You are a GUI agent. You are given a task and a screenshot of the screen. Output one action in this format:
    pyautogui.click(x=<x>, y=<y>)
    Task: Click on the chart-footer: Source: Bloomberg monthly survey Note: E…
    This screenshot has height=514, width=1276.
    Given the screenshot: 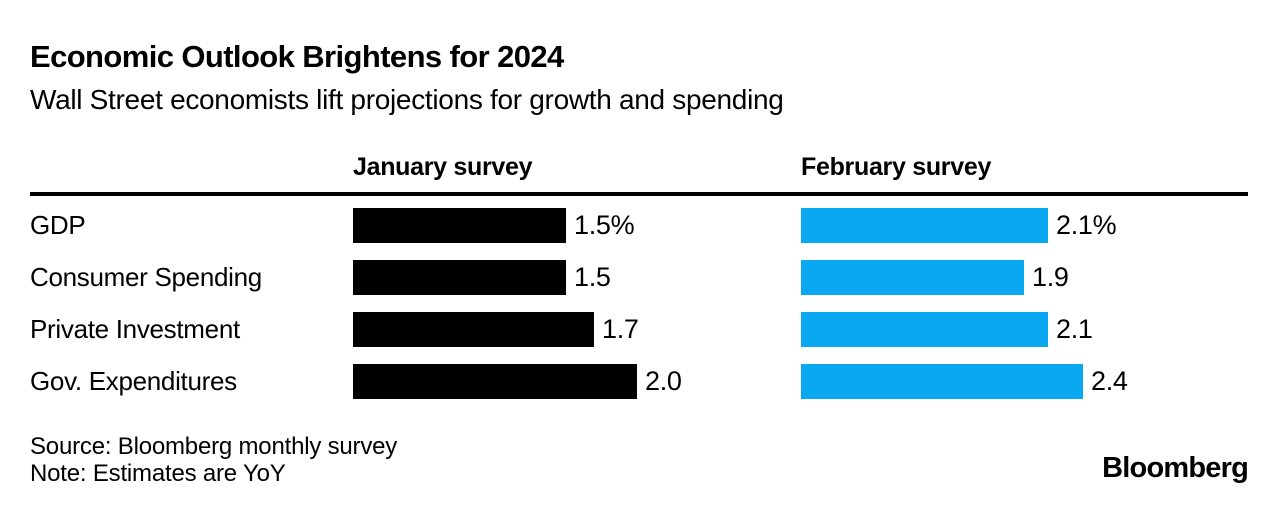 What is the action you would take?
    pyautogui.click(x=639, y=460)
    